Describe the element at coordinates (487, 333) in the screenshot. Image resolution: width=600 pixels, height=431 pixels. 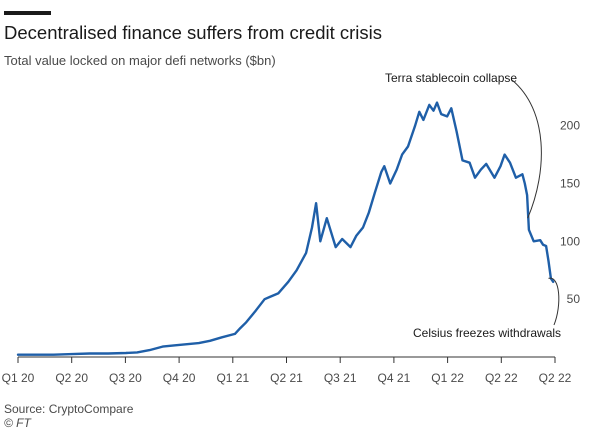
I see `annotation-celsius-label: Celsius freezes withdrawals` at that location.